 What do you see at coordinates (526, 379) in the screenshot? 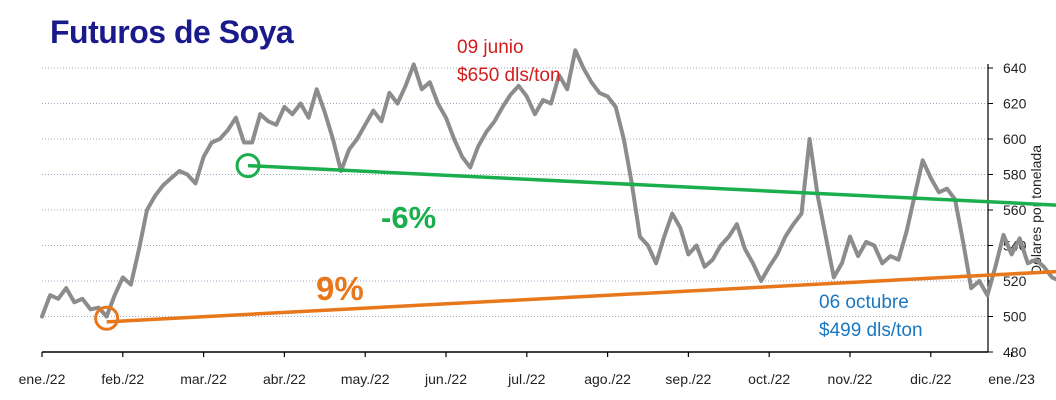
I see `x-tick-label: jul./22` at bounding box center [526, 379].